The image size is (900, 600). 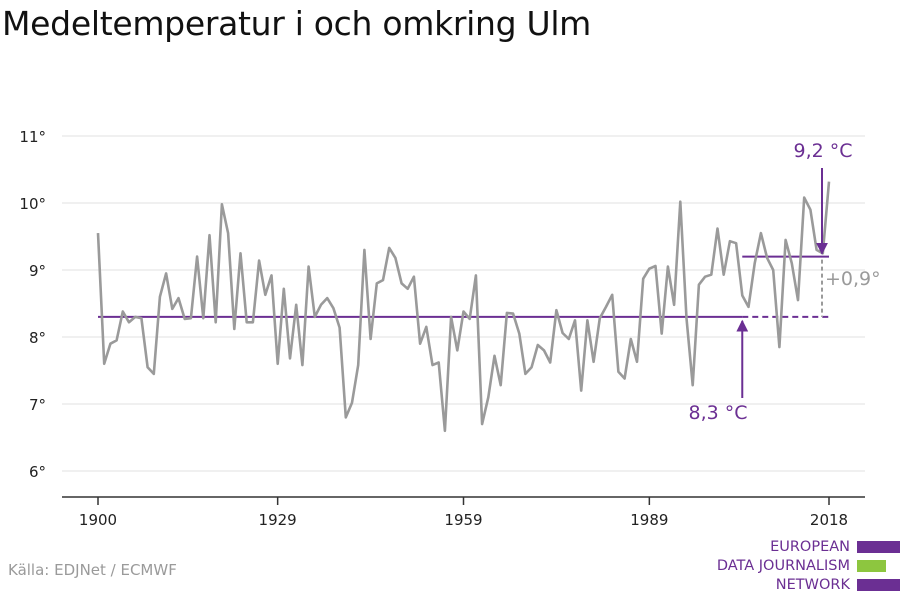 What do you see at coordinates (853, 279) in the screenshot?
I see `difference-label: +0,9°` at bounding box center [853, 279].